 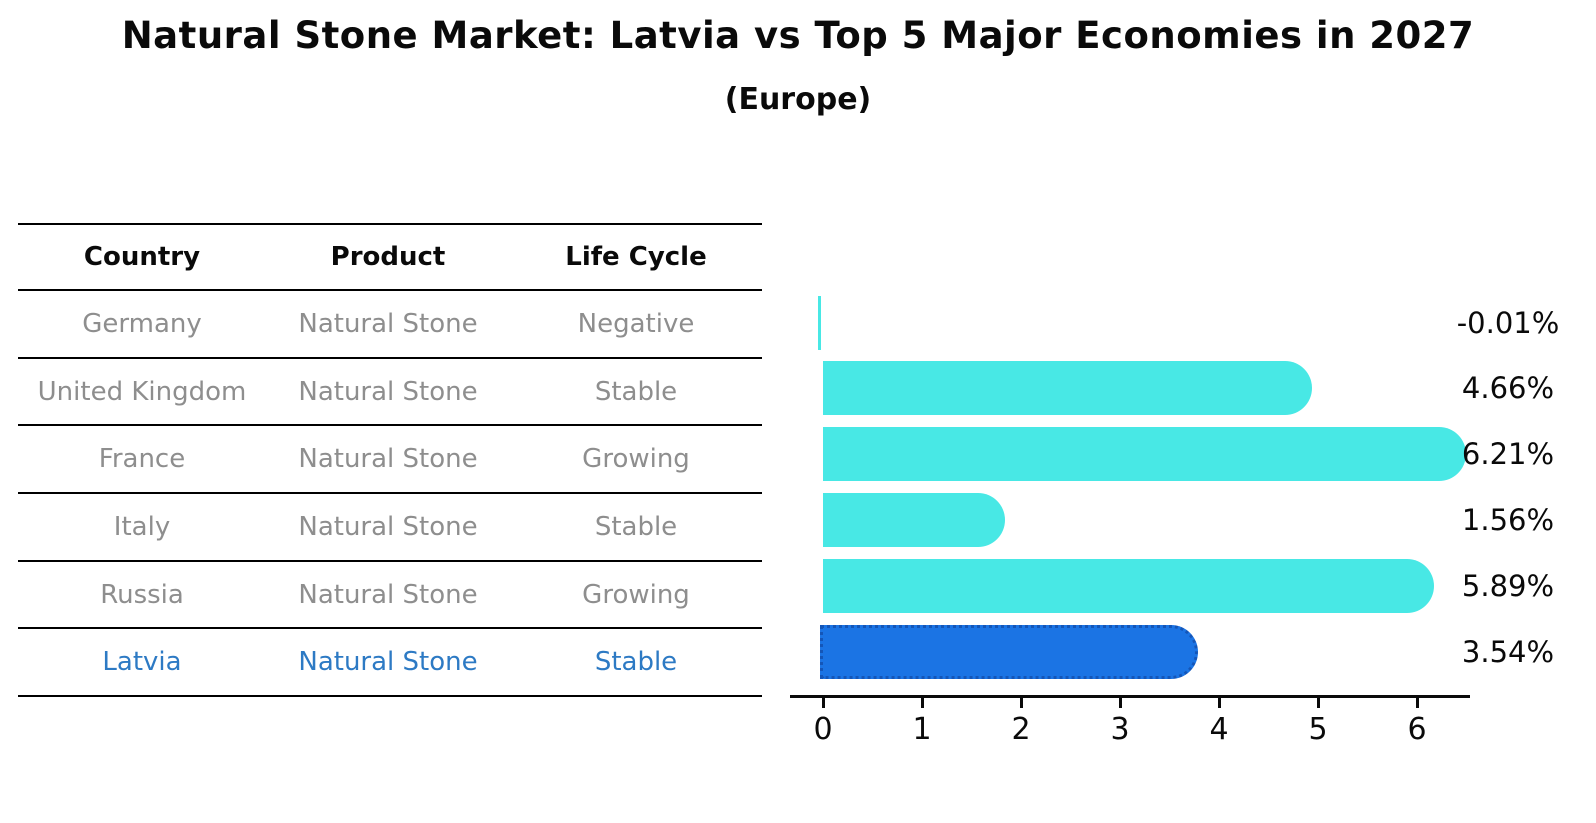 I want to click on header-product: Product, so click(x=388, y=257).